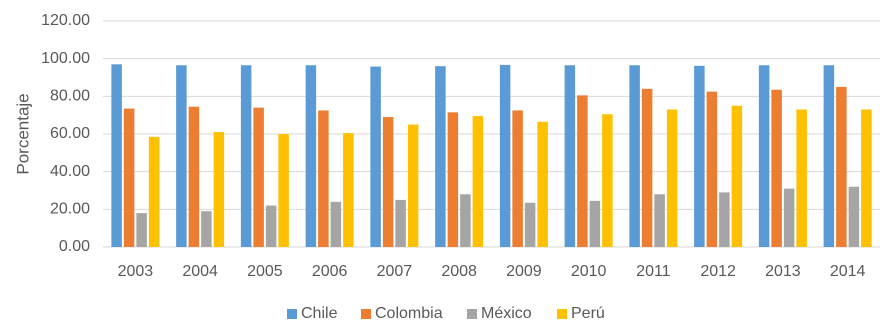 Image resolution: width=880 pixels, height=323 pixels. What do you see at coordinates (829, 156) in the screenshot?
I see `bar-chile-2014` at bounding box center [829, 156].